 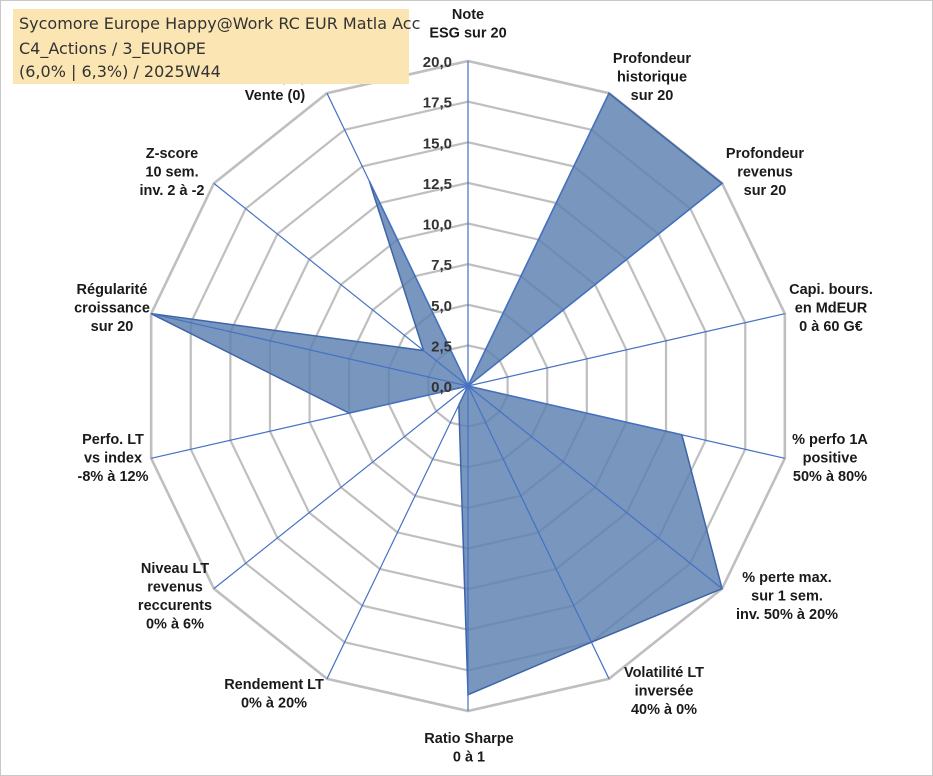 I want to click on tick-label: 2,5, so click(x=441, y=346).